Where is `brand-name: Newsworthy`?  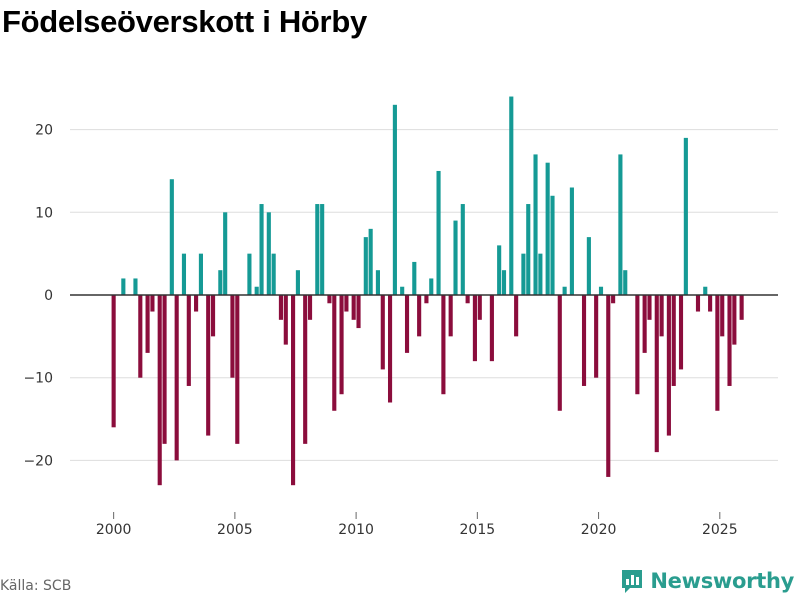
brand-name: Newsworthy is located at coordinates (722, 581).